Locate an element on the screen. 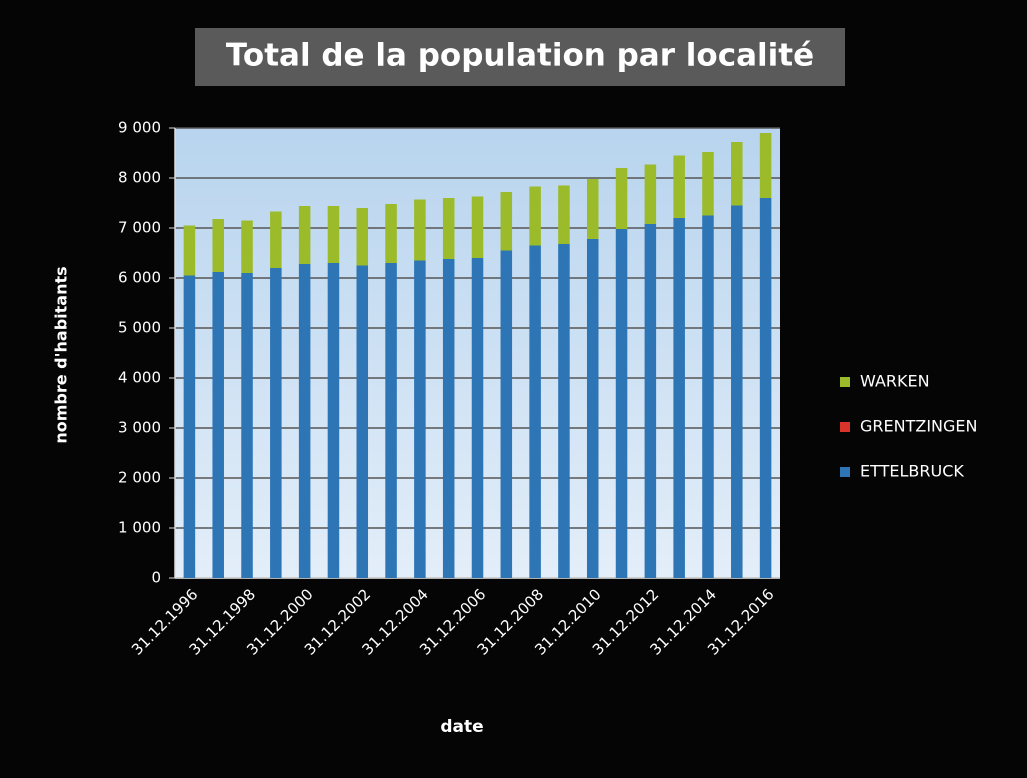 The width and height of the screenshot is (1027, 778). y-tick-label: 1 000 is located at coordinates (139, 528).